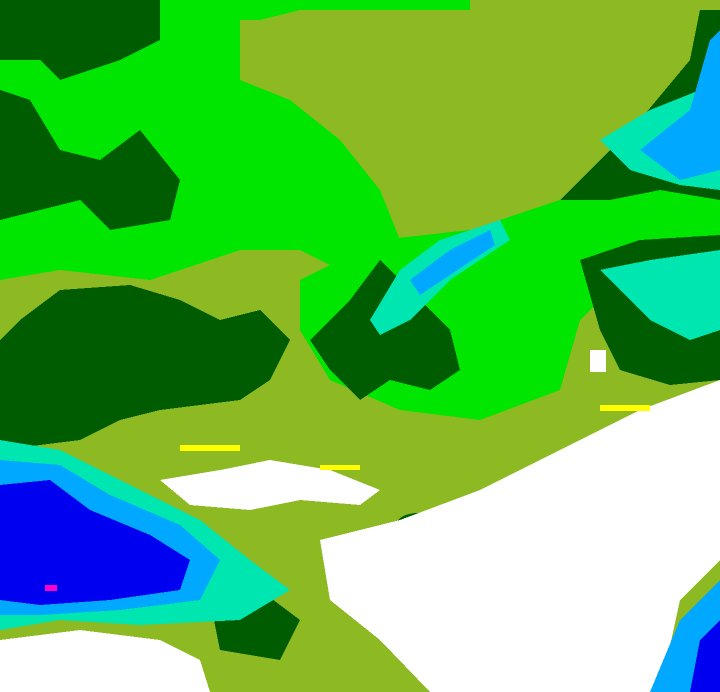 The image size is (720, 692). What do you see at coordinates (660, 295) in the screenshot?
I see `region-cyan-east` at bounding box center [660, 295].